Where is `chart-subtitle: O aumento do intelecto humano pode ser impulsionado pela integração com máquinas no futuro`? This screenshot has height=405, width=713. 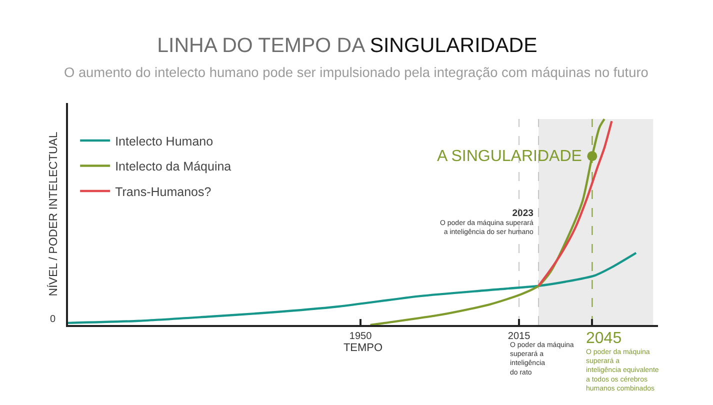 chart-subtitle: O aumento do intelecto humano pode ser impulsionado pela integração com máquinas no futuro is located at coordinates (356, 72).